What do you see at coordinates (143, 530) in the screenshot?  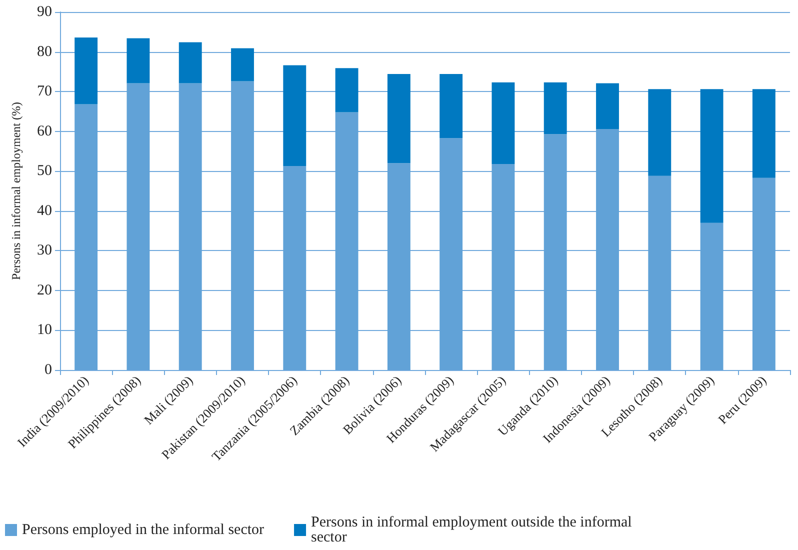 I see `legend-label: Persons employed in the informal sector` at bounding box center [143, 530].